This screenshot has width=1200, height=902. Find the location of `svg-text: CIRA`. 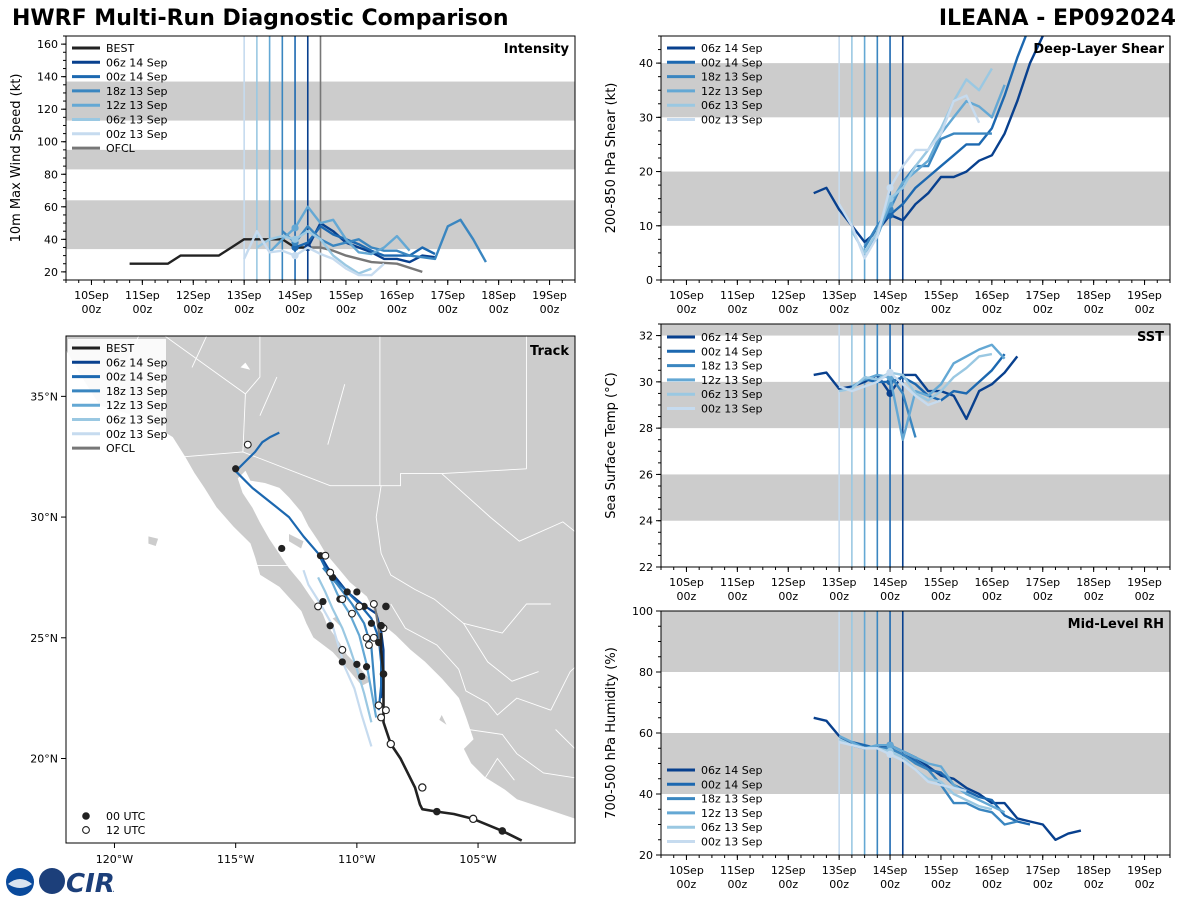

svg-text: CIRA is located at coordinates (90, 883).